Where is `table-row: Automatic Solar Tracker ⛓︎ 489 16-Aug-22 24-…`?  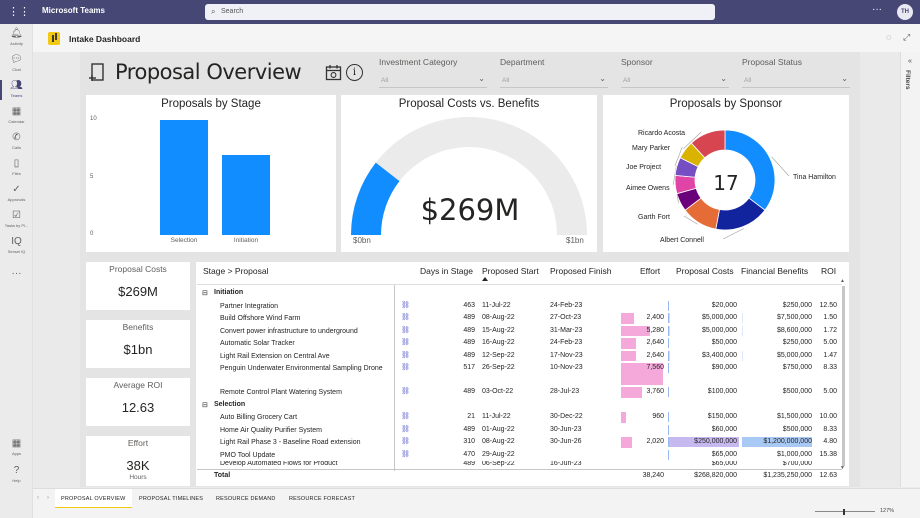
table-row: Automatic Solar Tracker ⛓︎ 489 16-Aug-22 24-… is located at coordinates (519, 343).